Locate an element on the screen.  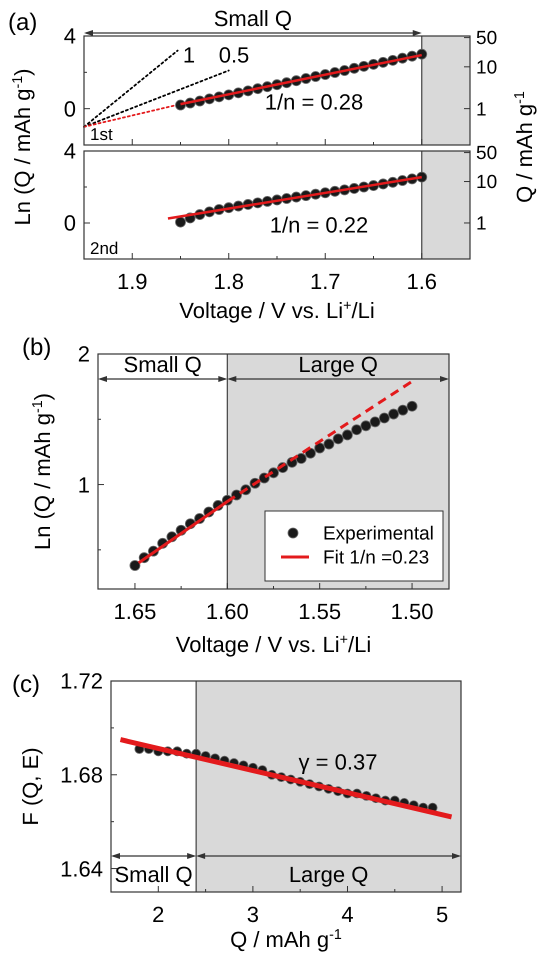
annotation: 1 is located at coordinates (189, 55).